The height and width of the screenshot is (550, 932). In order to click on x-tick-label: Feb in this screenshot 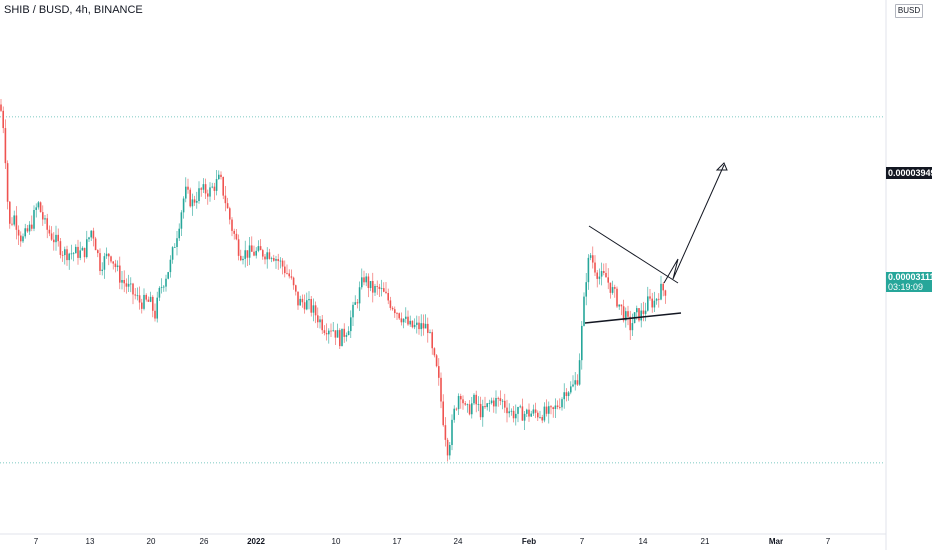, I will do `click(529, 541)`.